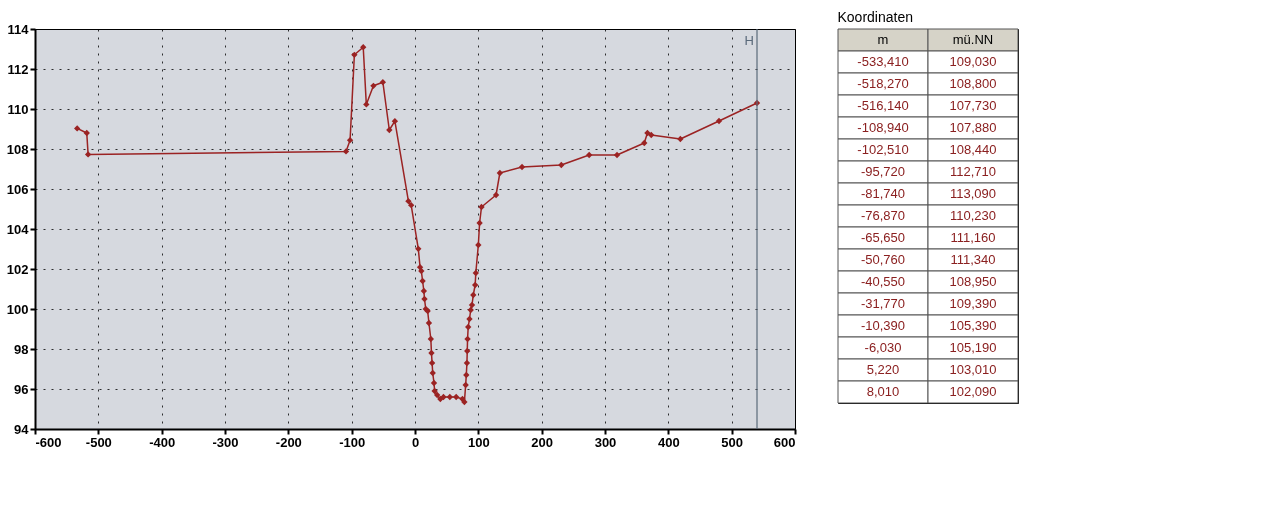 This screenshot has width=1283, height=525. Describe the element at coordinates (18, 229) in the screenshot. I see `y-tick-label: 104` at that location.